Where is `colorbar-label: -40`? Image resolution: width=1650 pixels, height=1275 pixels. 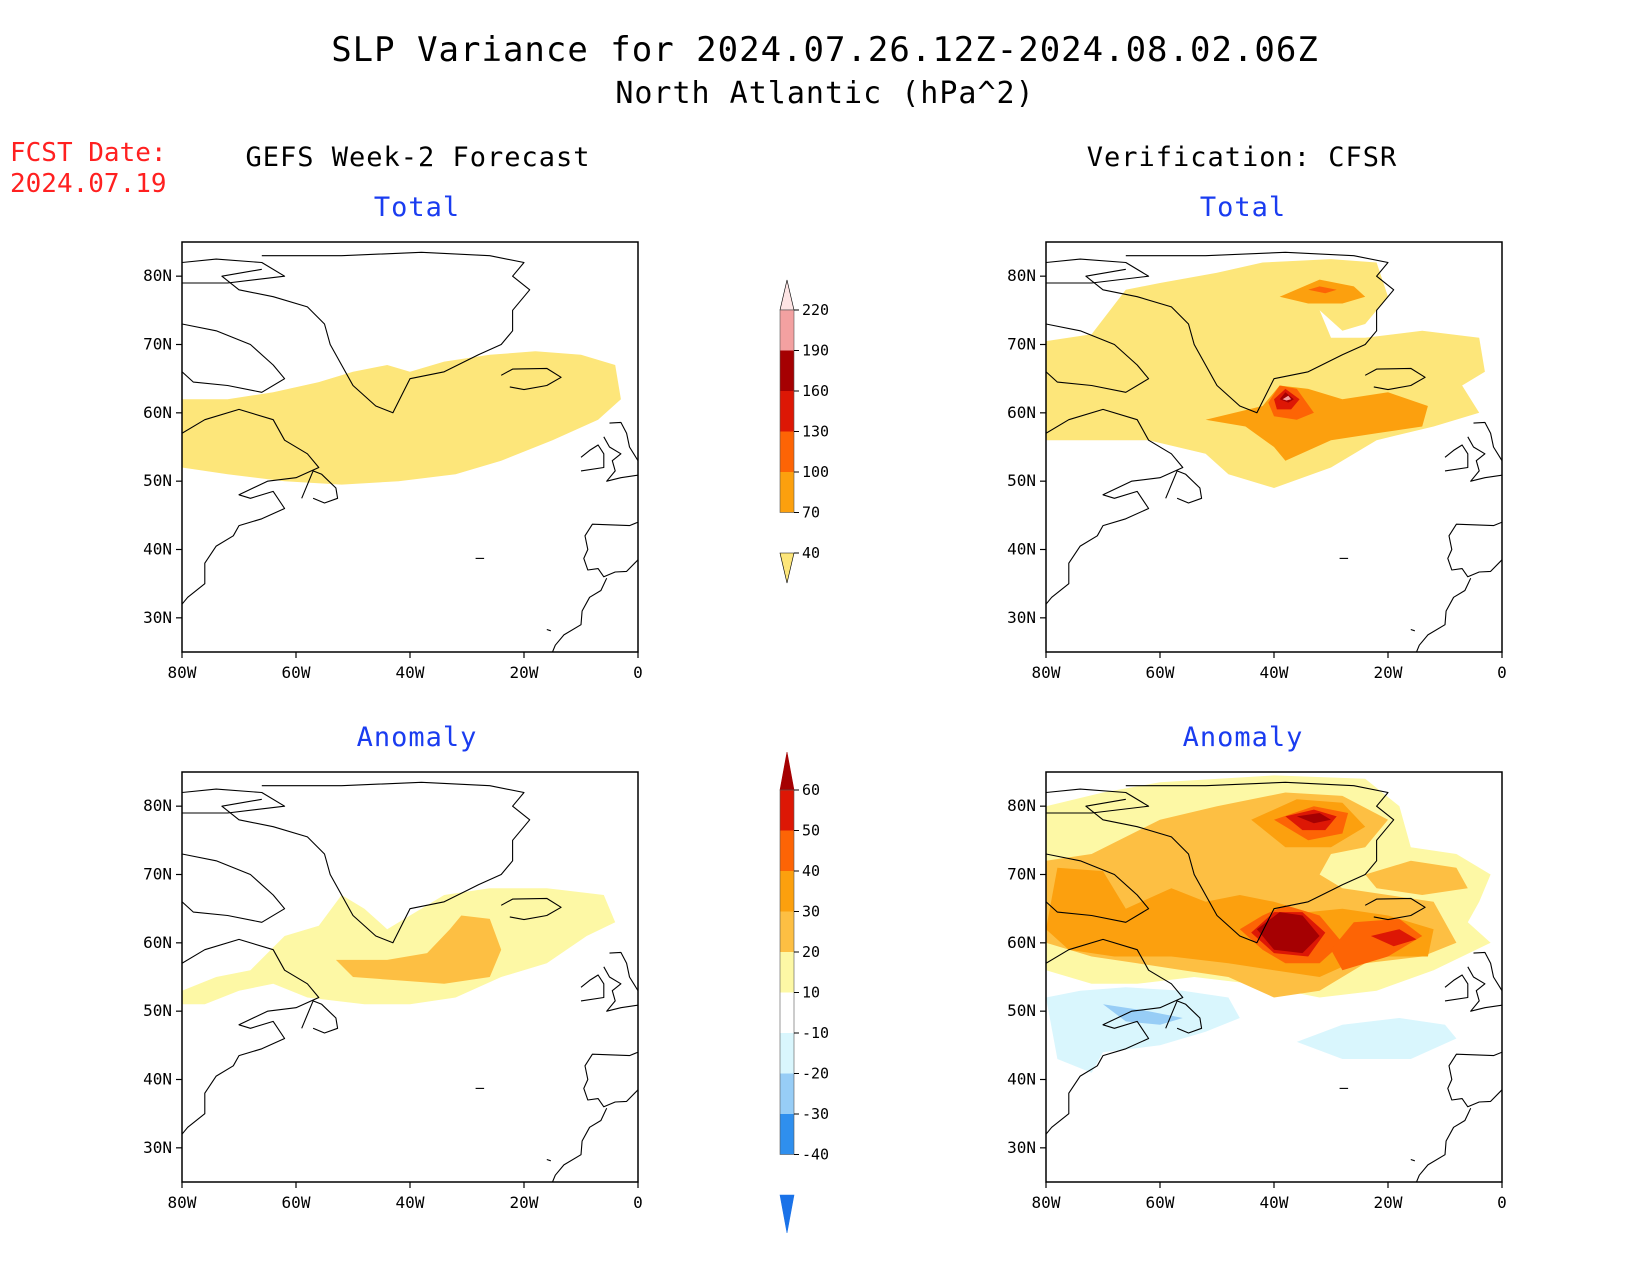 colorbar-label: -40 is located at coordinates (815, 1155).